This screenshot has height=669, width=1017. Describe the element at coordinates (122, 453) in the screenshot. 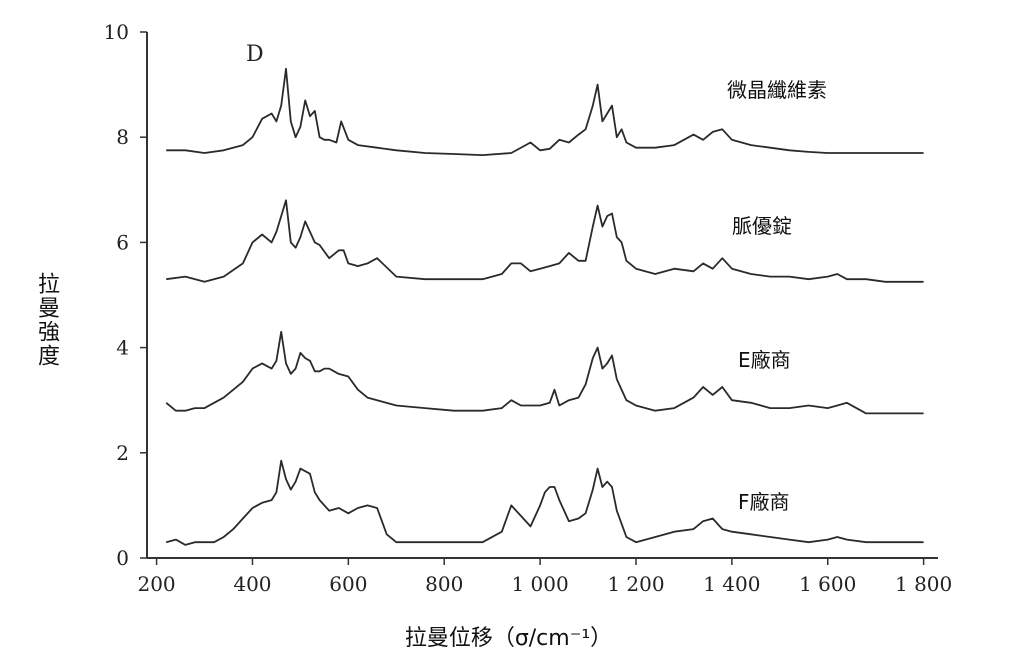

I see `y-tick-label: 2` at that location.